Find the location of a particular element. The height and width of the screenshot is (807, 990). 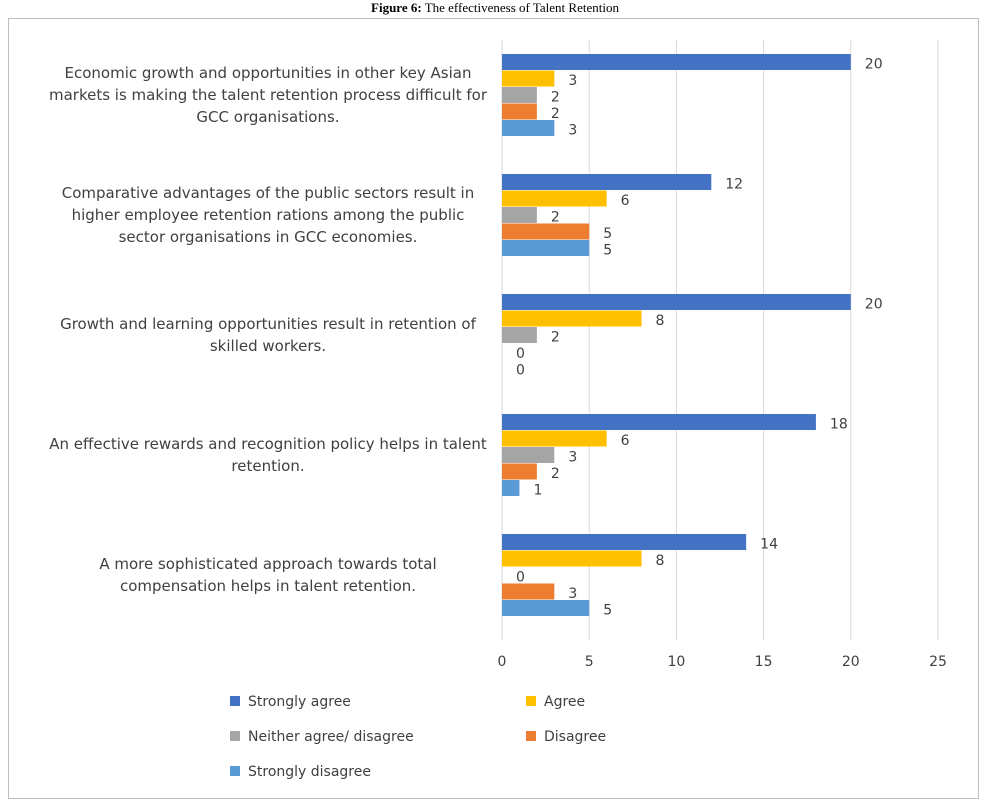

data-label: 12 is located at coordinates (734, 184).